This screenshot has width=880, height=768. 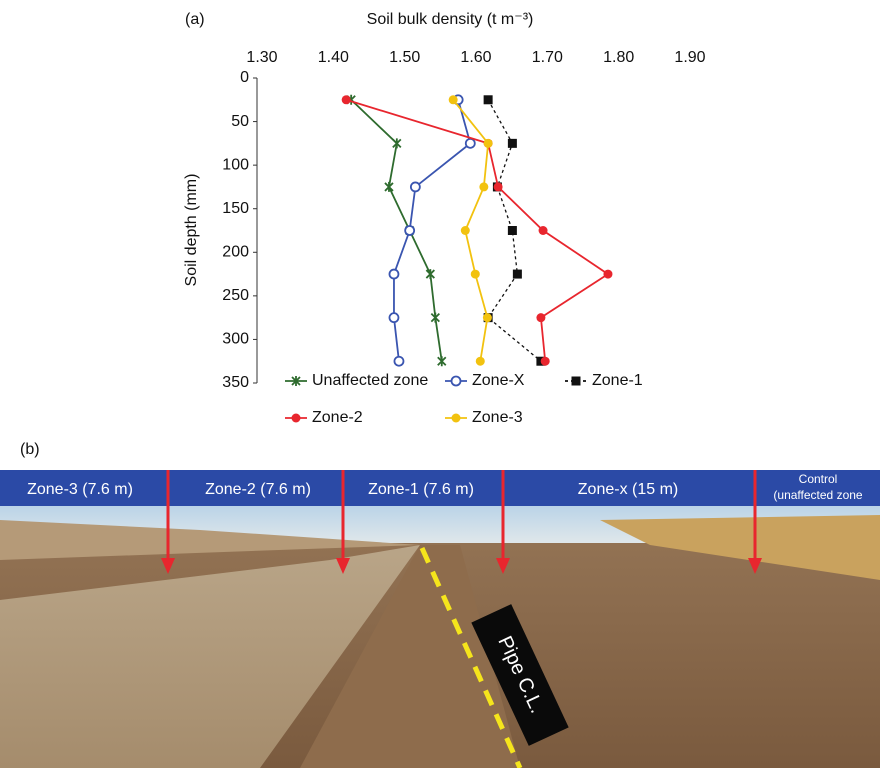 I want to click on legend-label: Unaffected zone, so click(x=370, y=380).